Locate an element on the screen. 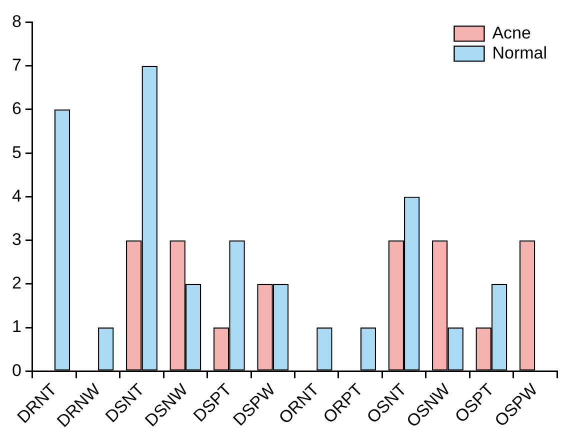  y-tick-label: 6 is located at coordinates (17, 108).